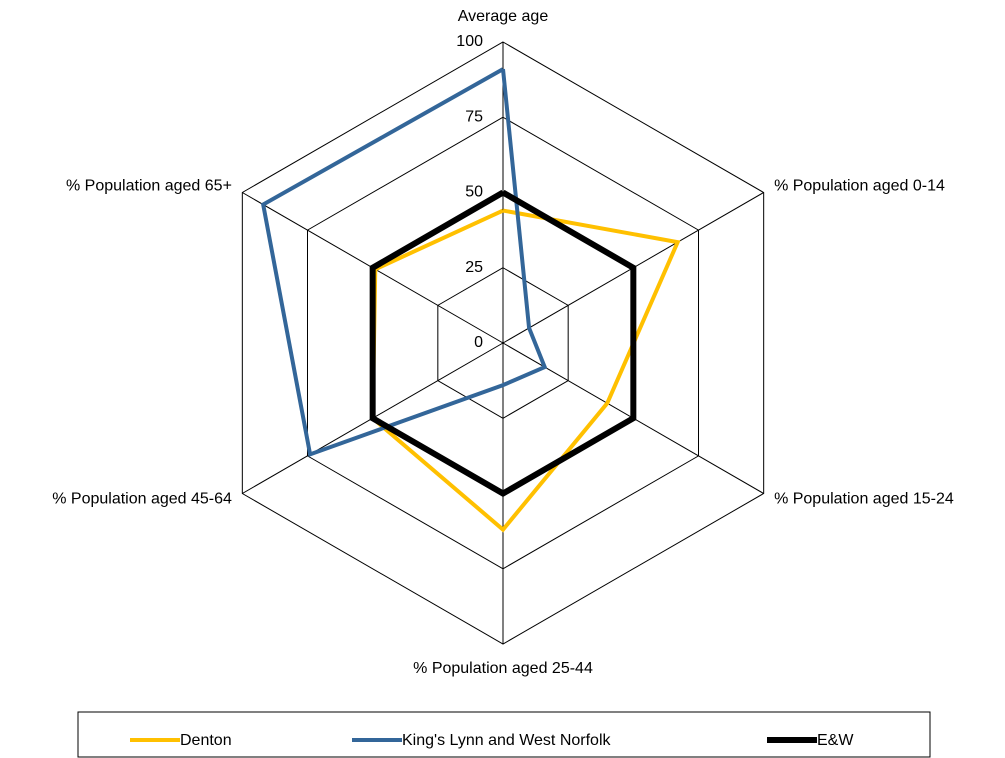 The image size is (1005, 758). What do you see at coordinates (506, 740) in the screenshot?
I see `legend-label: King's Lynn and West Norfolk` at bounding box center [506, 740].